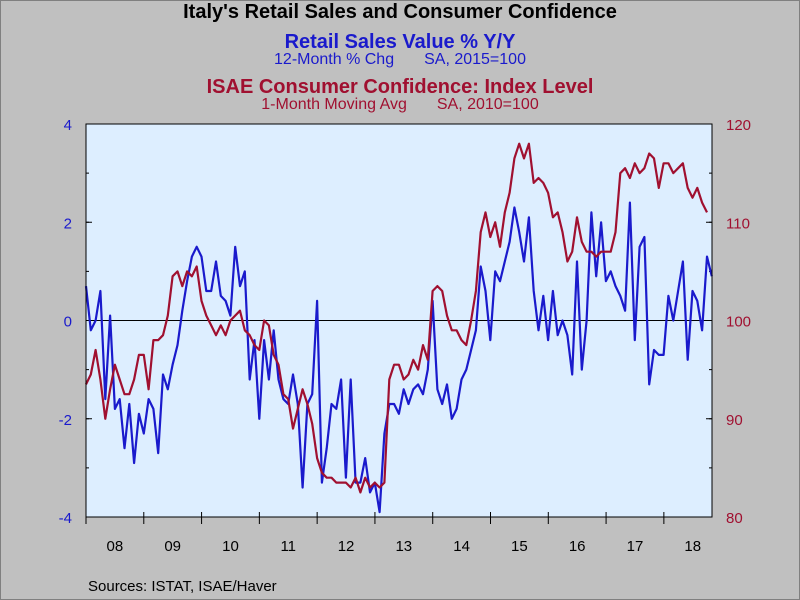  What do you see at coordinates (400, 60) in the screenshot?
I see `series1-subtitle: 12-Month % Chg SA, 2015=100` at bounding box center [400, 60].